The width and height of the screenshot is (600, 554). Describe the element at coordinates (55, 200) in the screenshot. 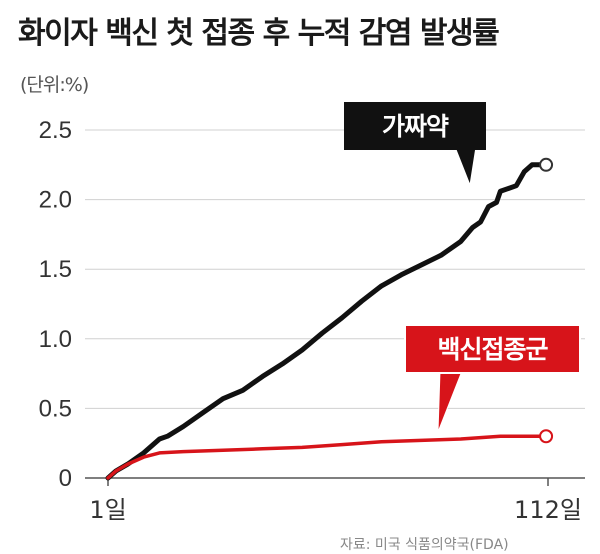

I see `y-tick-label: 2.0` at that location.